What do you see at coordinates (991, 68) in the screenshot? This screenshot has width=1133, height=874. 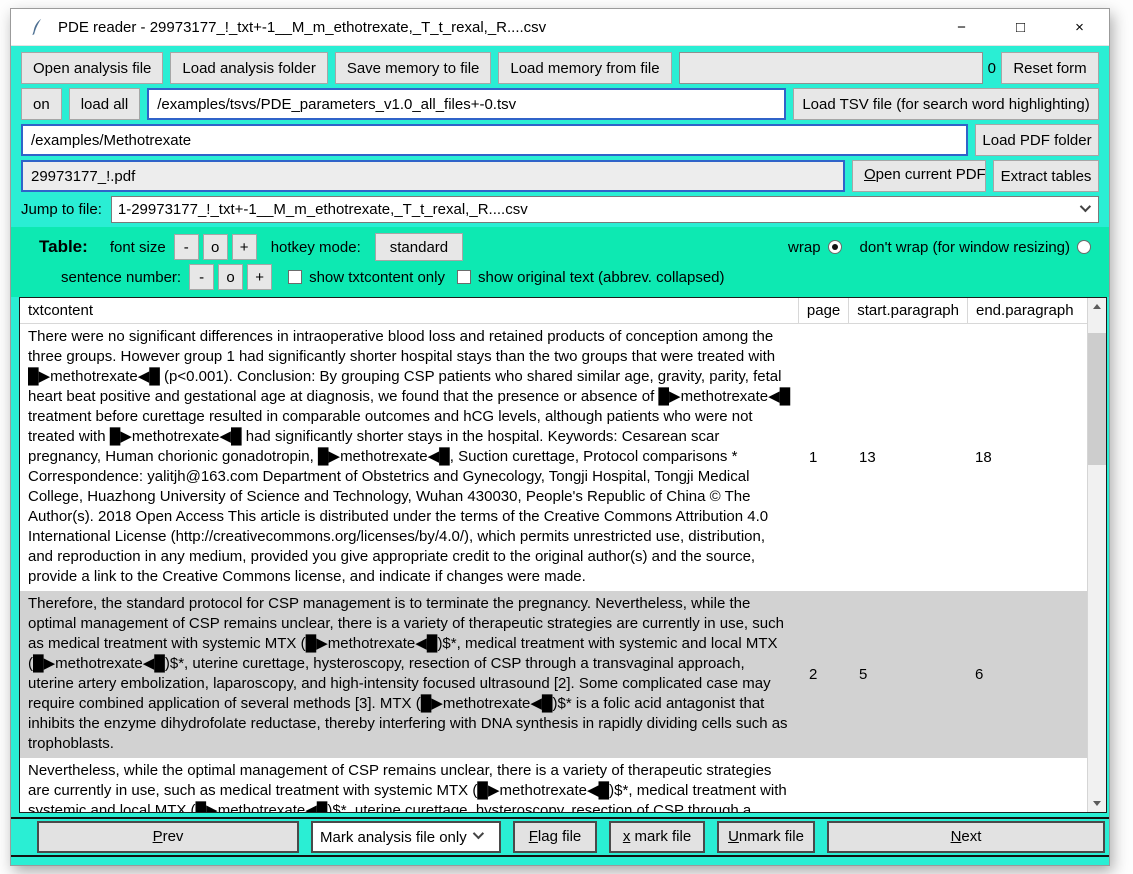 I see `memory-count: 0` at bounding box center [991, 68].